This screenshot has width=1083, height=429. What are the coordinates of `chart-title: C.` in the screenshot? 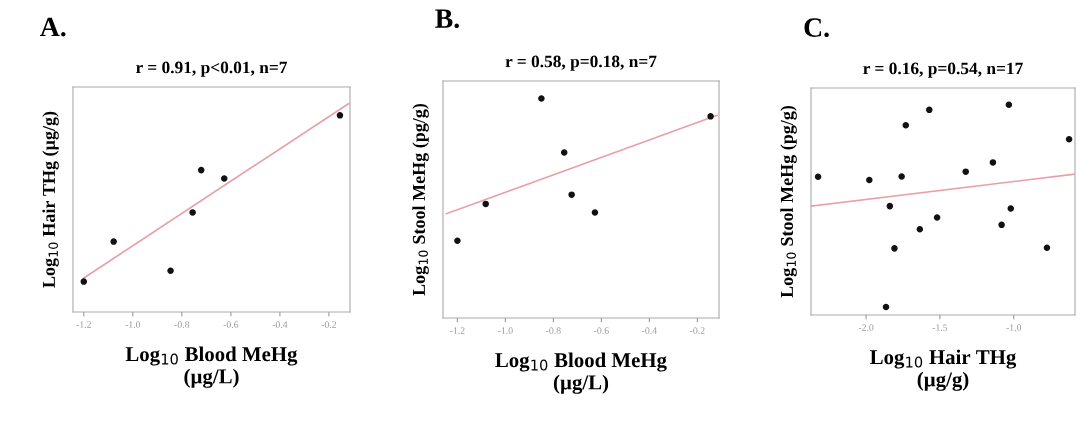 It's located at (816, 28).